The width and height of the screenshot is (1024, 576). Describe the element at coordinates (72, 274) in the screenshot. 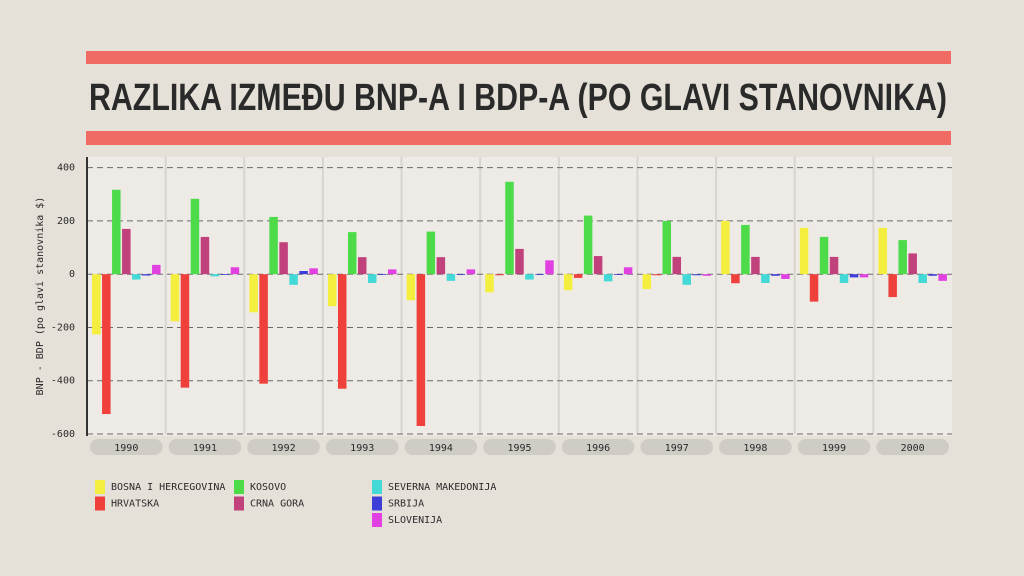

I see `y-tick-label: 0` at that location.